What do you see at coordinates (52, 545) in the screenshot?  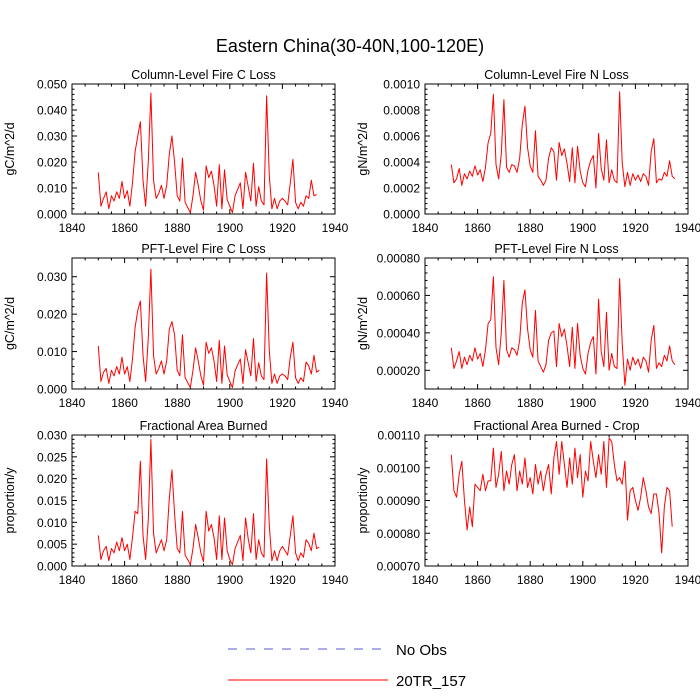 I see `y-tick-label: 0.005` at bounding box center [52, 545].